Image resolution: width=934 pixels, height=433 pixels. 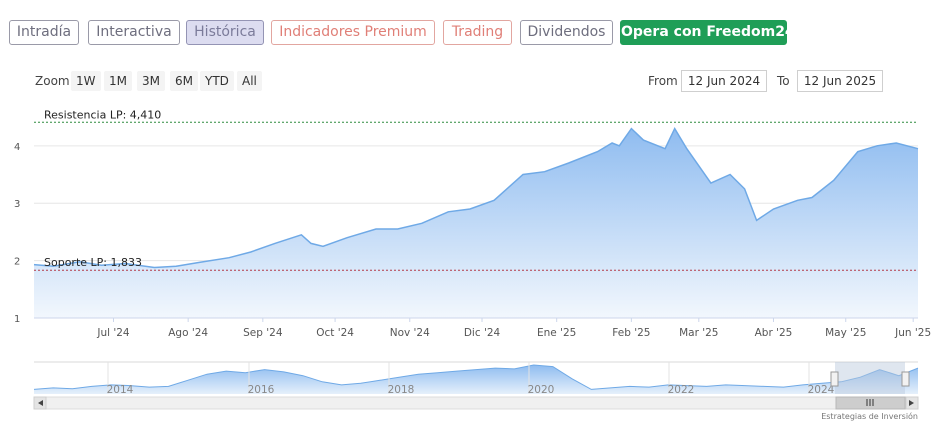 I want to click on tab-dividendos: Dividendos, so click(x=566, y=32).